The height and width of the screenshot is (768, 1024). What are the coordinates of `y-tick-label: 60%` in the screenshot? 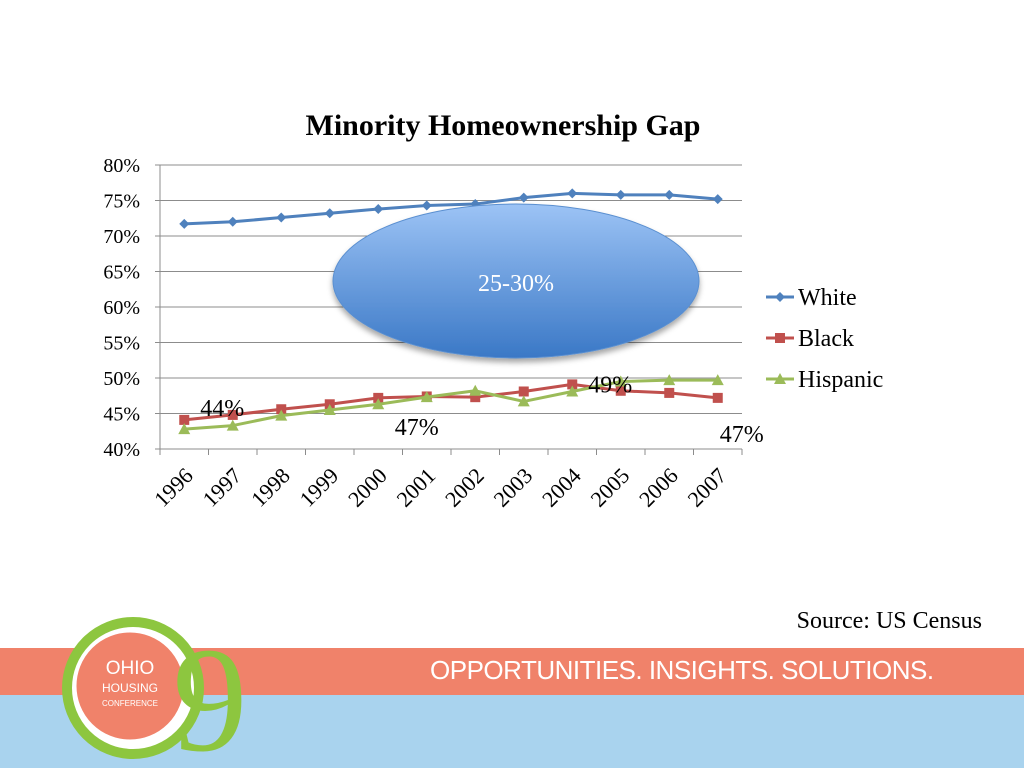 It's located at (121, 308).